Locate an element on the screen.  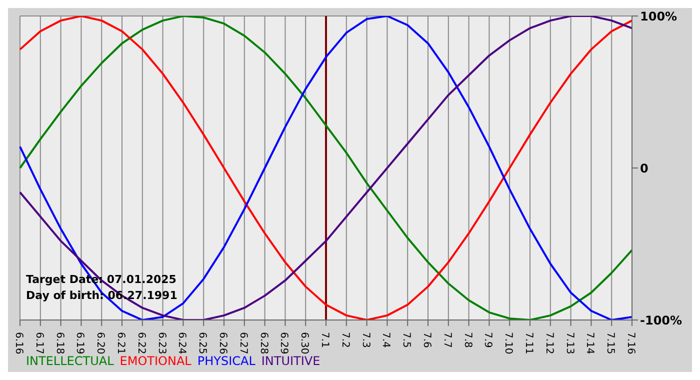
x-tick-label: 6.30 is located at coordinates (304, 343).